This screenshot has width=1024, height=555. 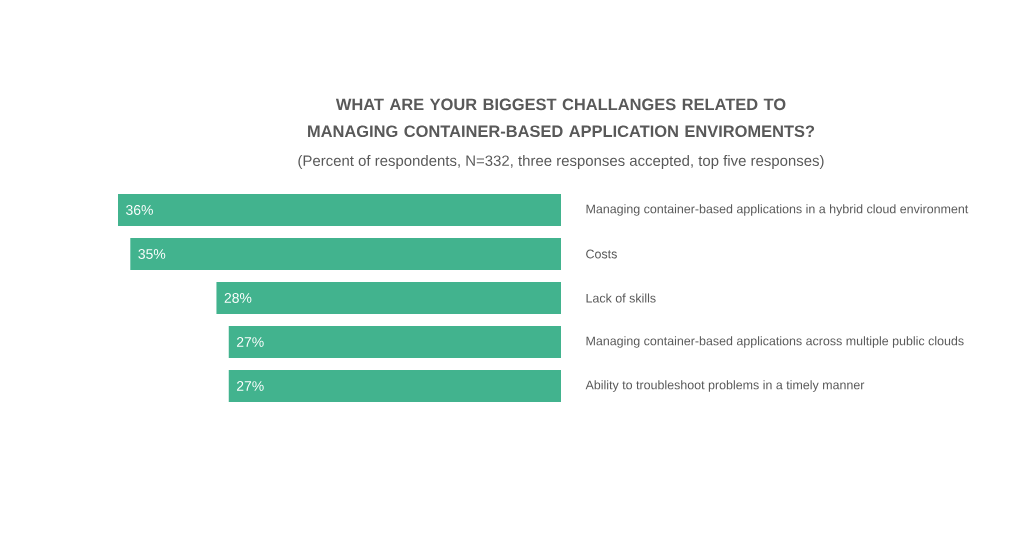 What do you see at coordinates (238, 298) in the screenshot?
I see `data-label: 28%` at bounding box center [238, 298].